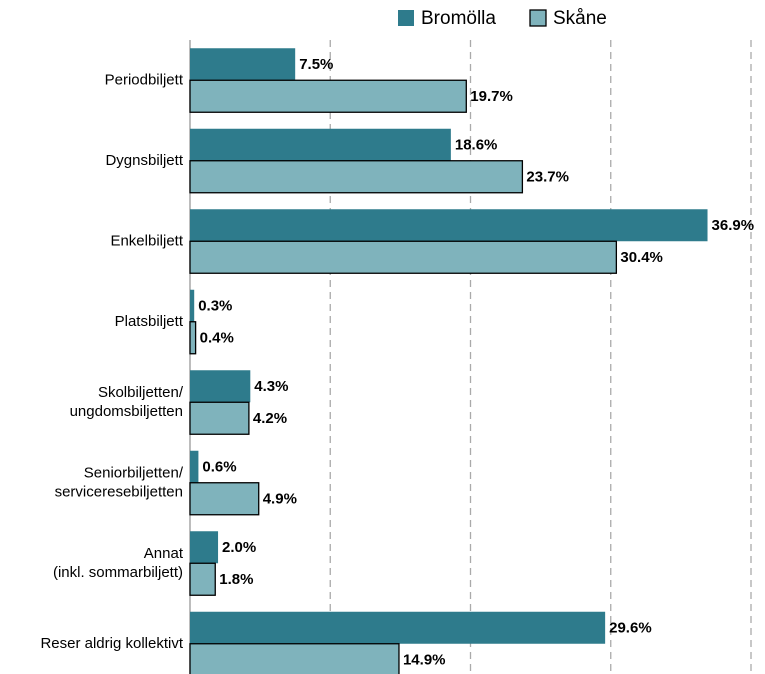 The width and height of the screenshot is (765, 674). What do you see at coordinates (134, 472) in the screenshot?
I see `y-tick-label-line: Seniorbiljetten/` at bounding box center [134, 472].